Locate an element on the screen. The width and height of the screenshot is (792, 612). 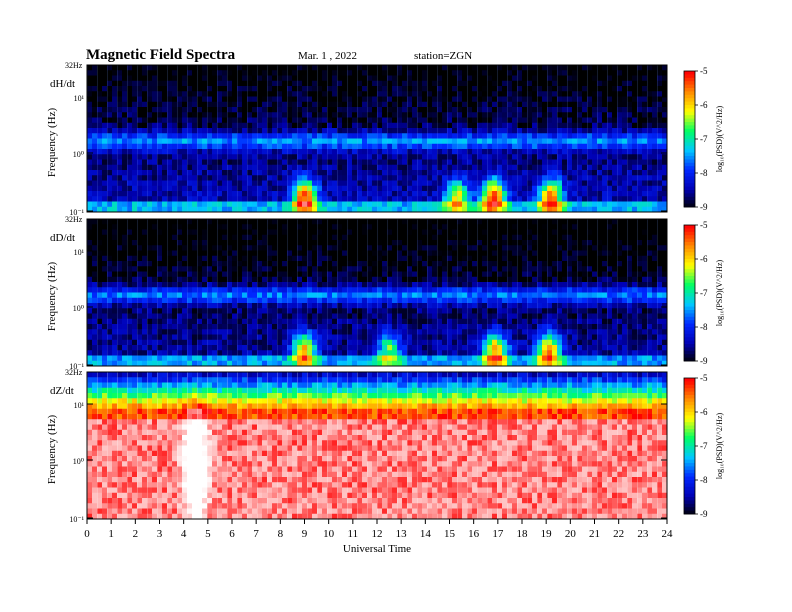
ytick-label-3-0: 10¹ is located at coordinates (79, 405).